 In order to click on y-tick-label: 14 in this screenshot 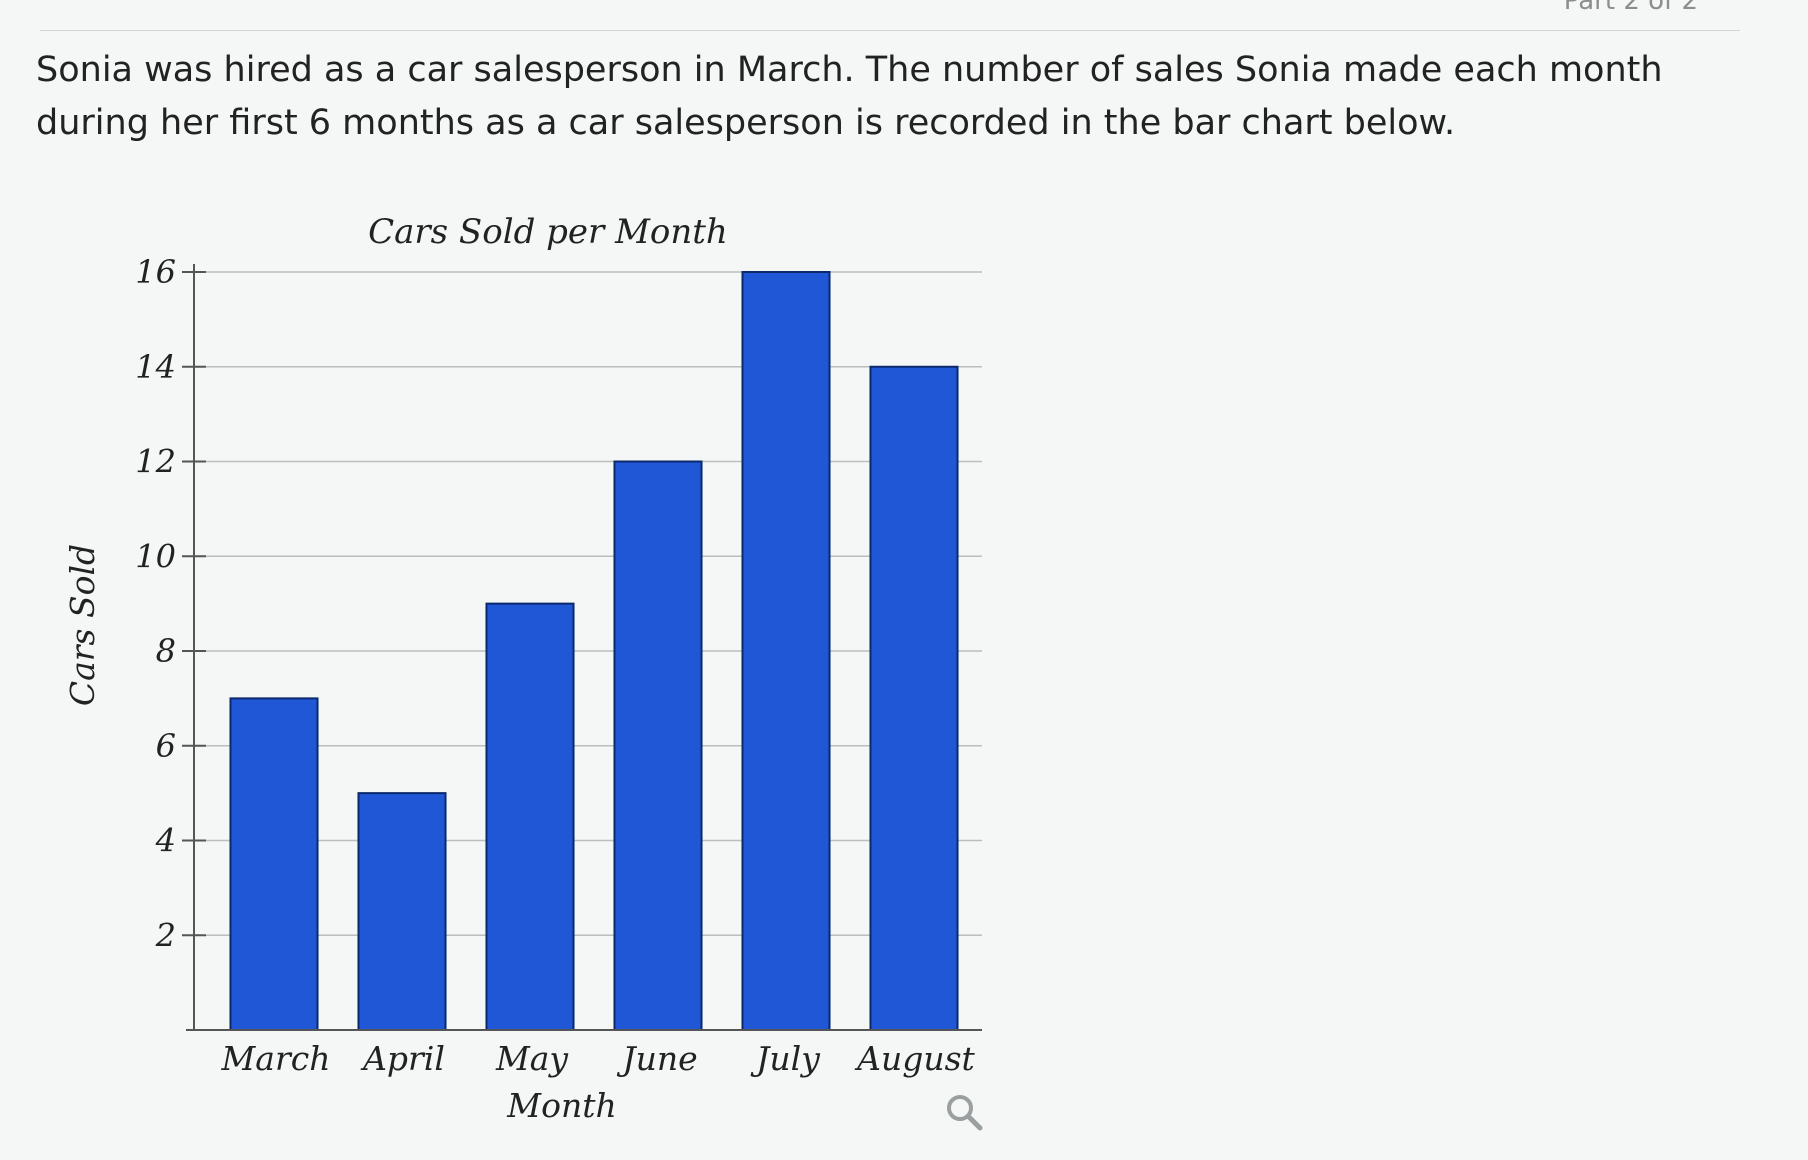, I will do `click(155, 367)`.